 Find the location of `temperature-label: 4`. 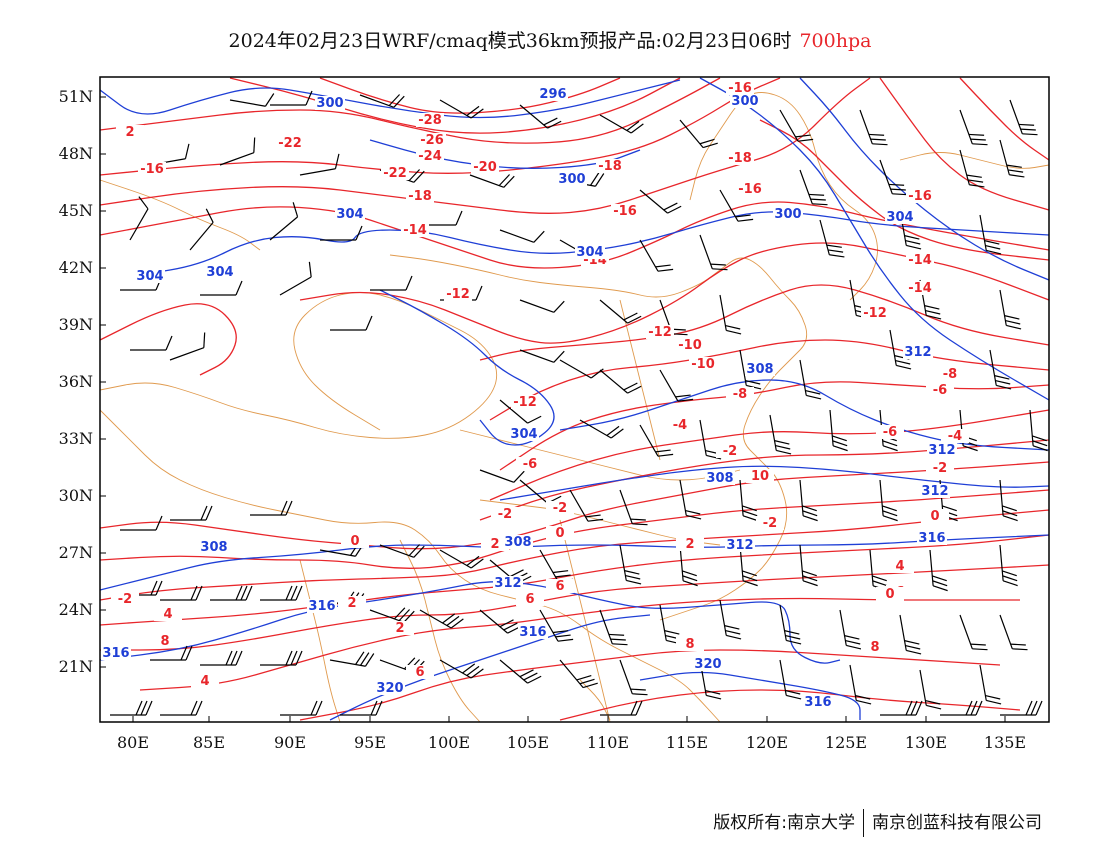

temperature-label: 4 is located at coordinates (899, 566).